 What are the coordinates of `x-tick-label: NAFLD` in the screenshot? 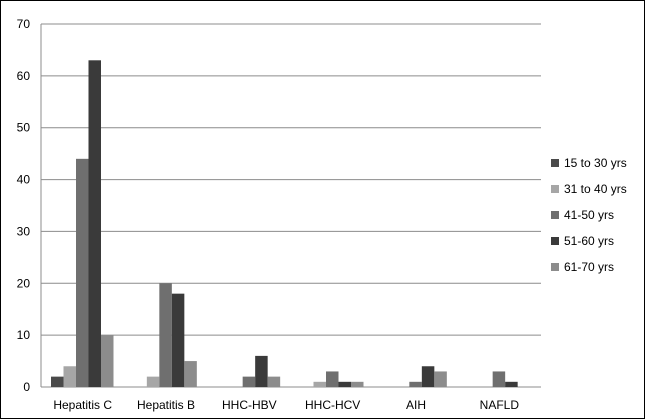 It's located at (500, 405).